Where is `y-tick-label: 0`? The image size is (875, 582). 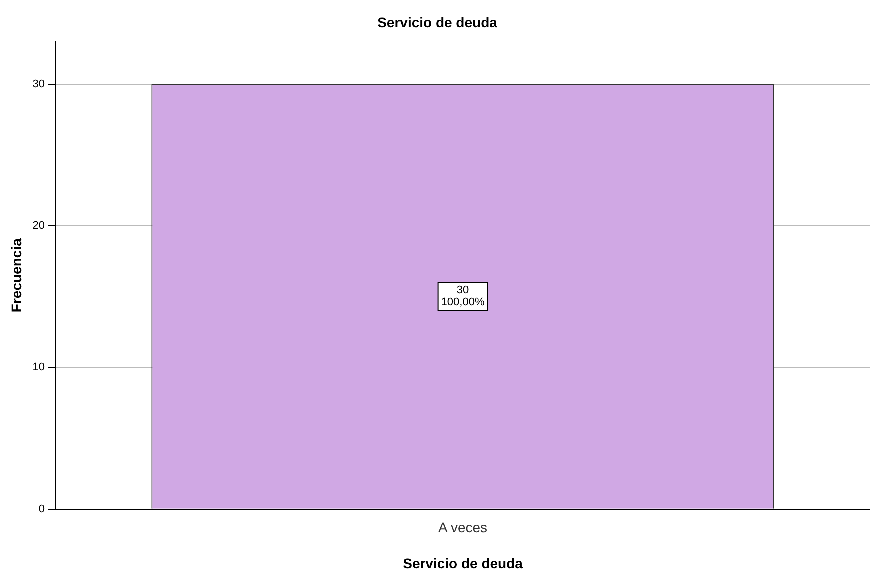
y-tick-label: 0 is located at coordinates (42, 509).